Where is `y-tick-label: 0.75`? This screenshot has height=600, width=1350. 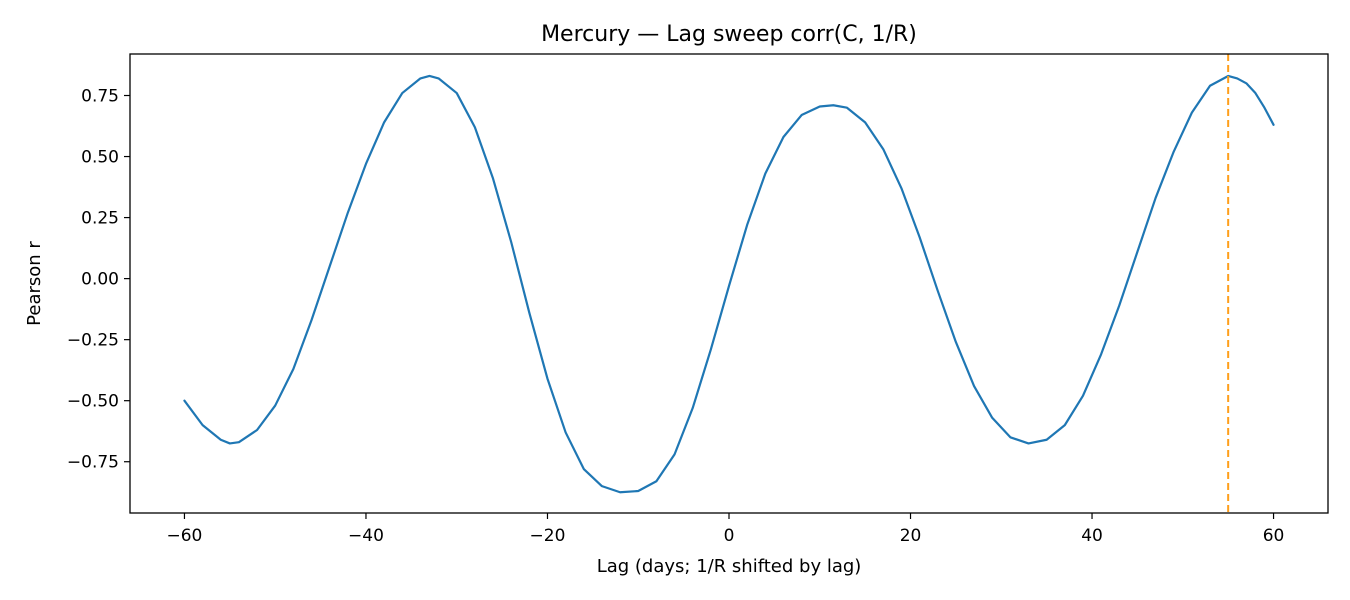 y-tick-label: 0.75 is located at coordinates (100, 97).